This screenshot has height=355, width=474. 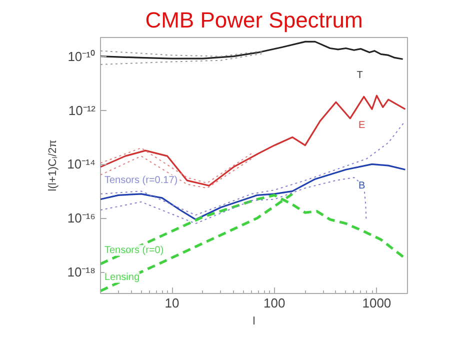 I want to click on y-tick-label: 10⁻¹², so click(x=82, y=110).